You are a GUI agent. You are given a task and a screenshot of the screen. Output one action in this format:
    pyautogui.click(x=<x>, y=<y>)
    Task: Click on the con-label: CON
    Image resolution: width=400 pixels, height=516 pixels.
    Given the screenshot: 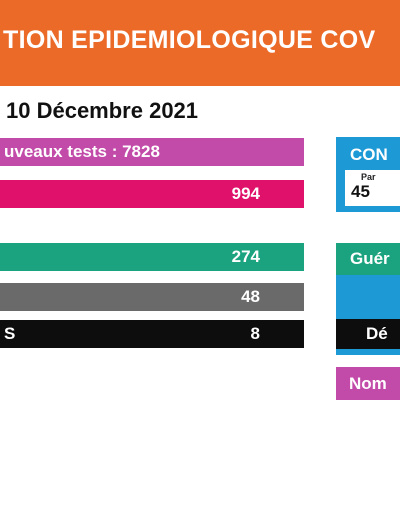 What is the action you would take?
    pyautogui.click(x=369, y=154)
    